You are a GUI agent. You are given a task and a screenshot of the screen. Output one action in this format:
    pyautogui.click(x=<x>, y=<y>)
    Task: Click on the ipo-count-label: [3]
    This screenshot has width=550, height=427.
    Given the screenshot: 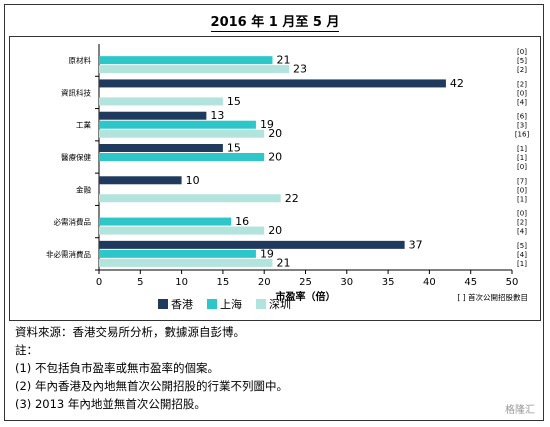 What is the action you would take?
    pyautogui.click(x=522, y=126)
    